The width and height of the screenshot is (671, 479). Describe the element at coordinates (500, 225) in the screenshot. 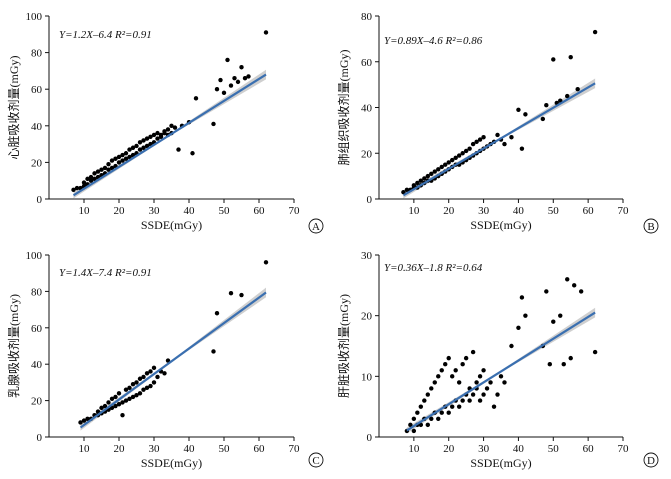

I see `x-axis-label: SSDE(mGy)` at that location.